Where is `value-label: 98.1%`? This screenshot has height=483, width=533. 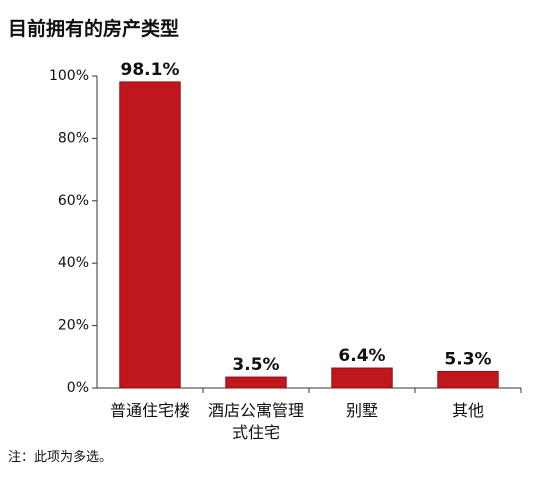 value-label: 98.1% is located at coordinates (150, 70).